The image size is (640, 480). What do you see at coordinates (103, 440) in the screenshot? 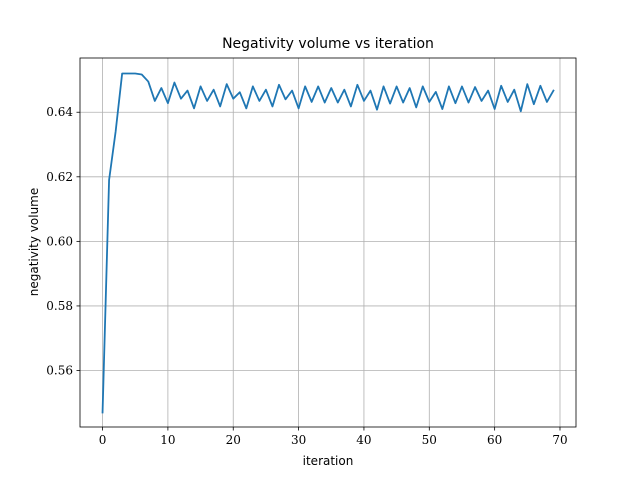
I see `x-tick-label: 0` at bounding box center [103, 440].